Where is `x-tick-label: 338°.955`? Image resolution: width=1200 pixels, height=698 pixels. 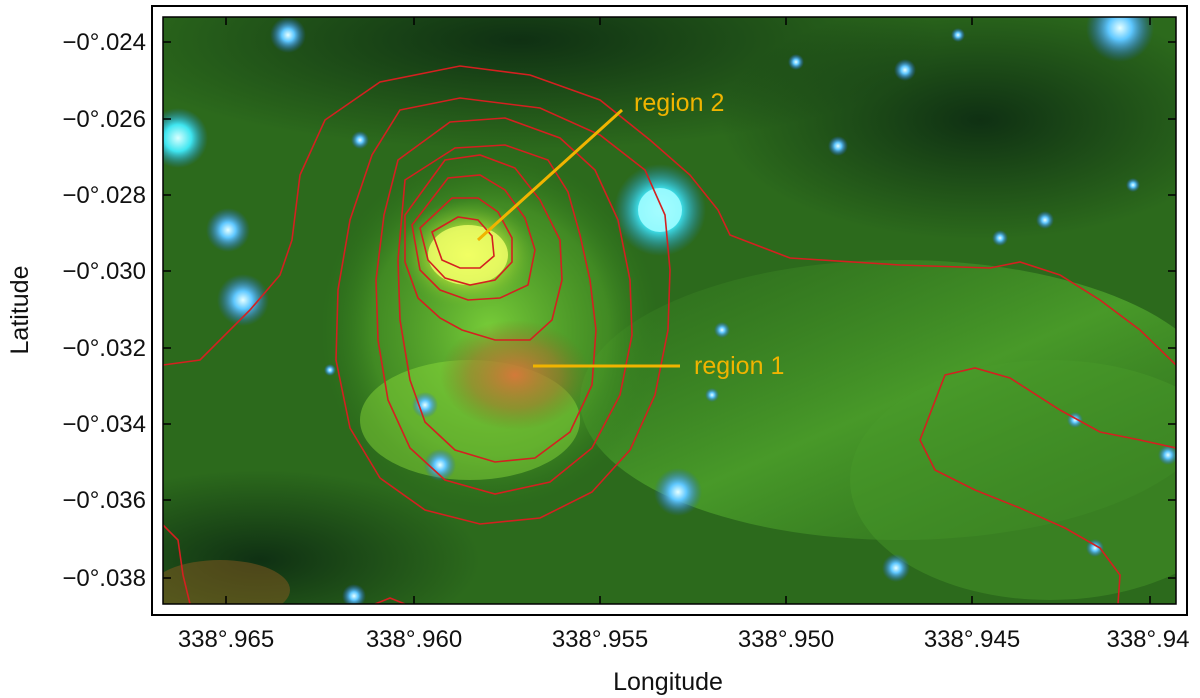
x-tick-label: 338°.955 is located at coordinates (600, 639).